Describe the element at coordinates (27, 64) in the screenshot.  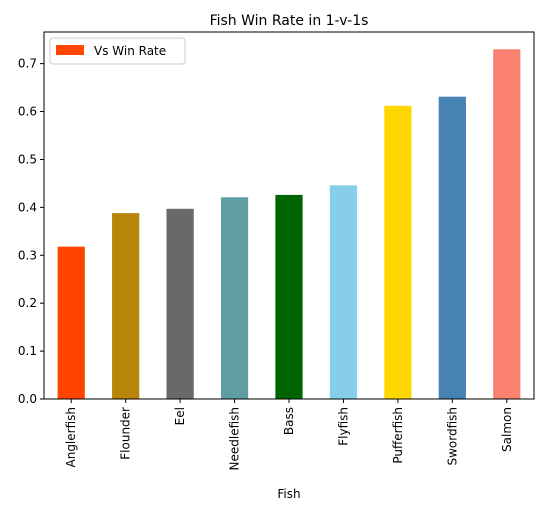
I see `y-tick-label: 0.7` at that location.